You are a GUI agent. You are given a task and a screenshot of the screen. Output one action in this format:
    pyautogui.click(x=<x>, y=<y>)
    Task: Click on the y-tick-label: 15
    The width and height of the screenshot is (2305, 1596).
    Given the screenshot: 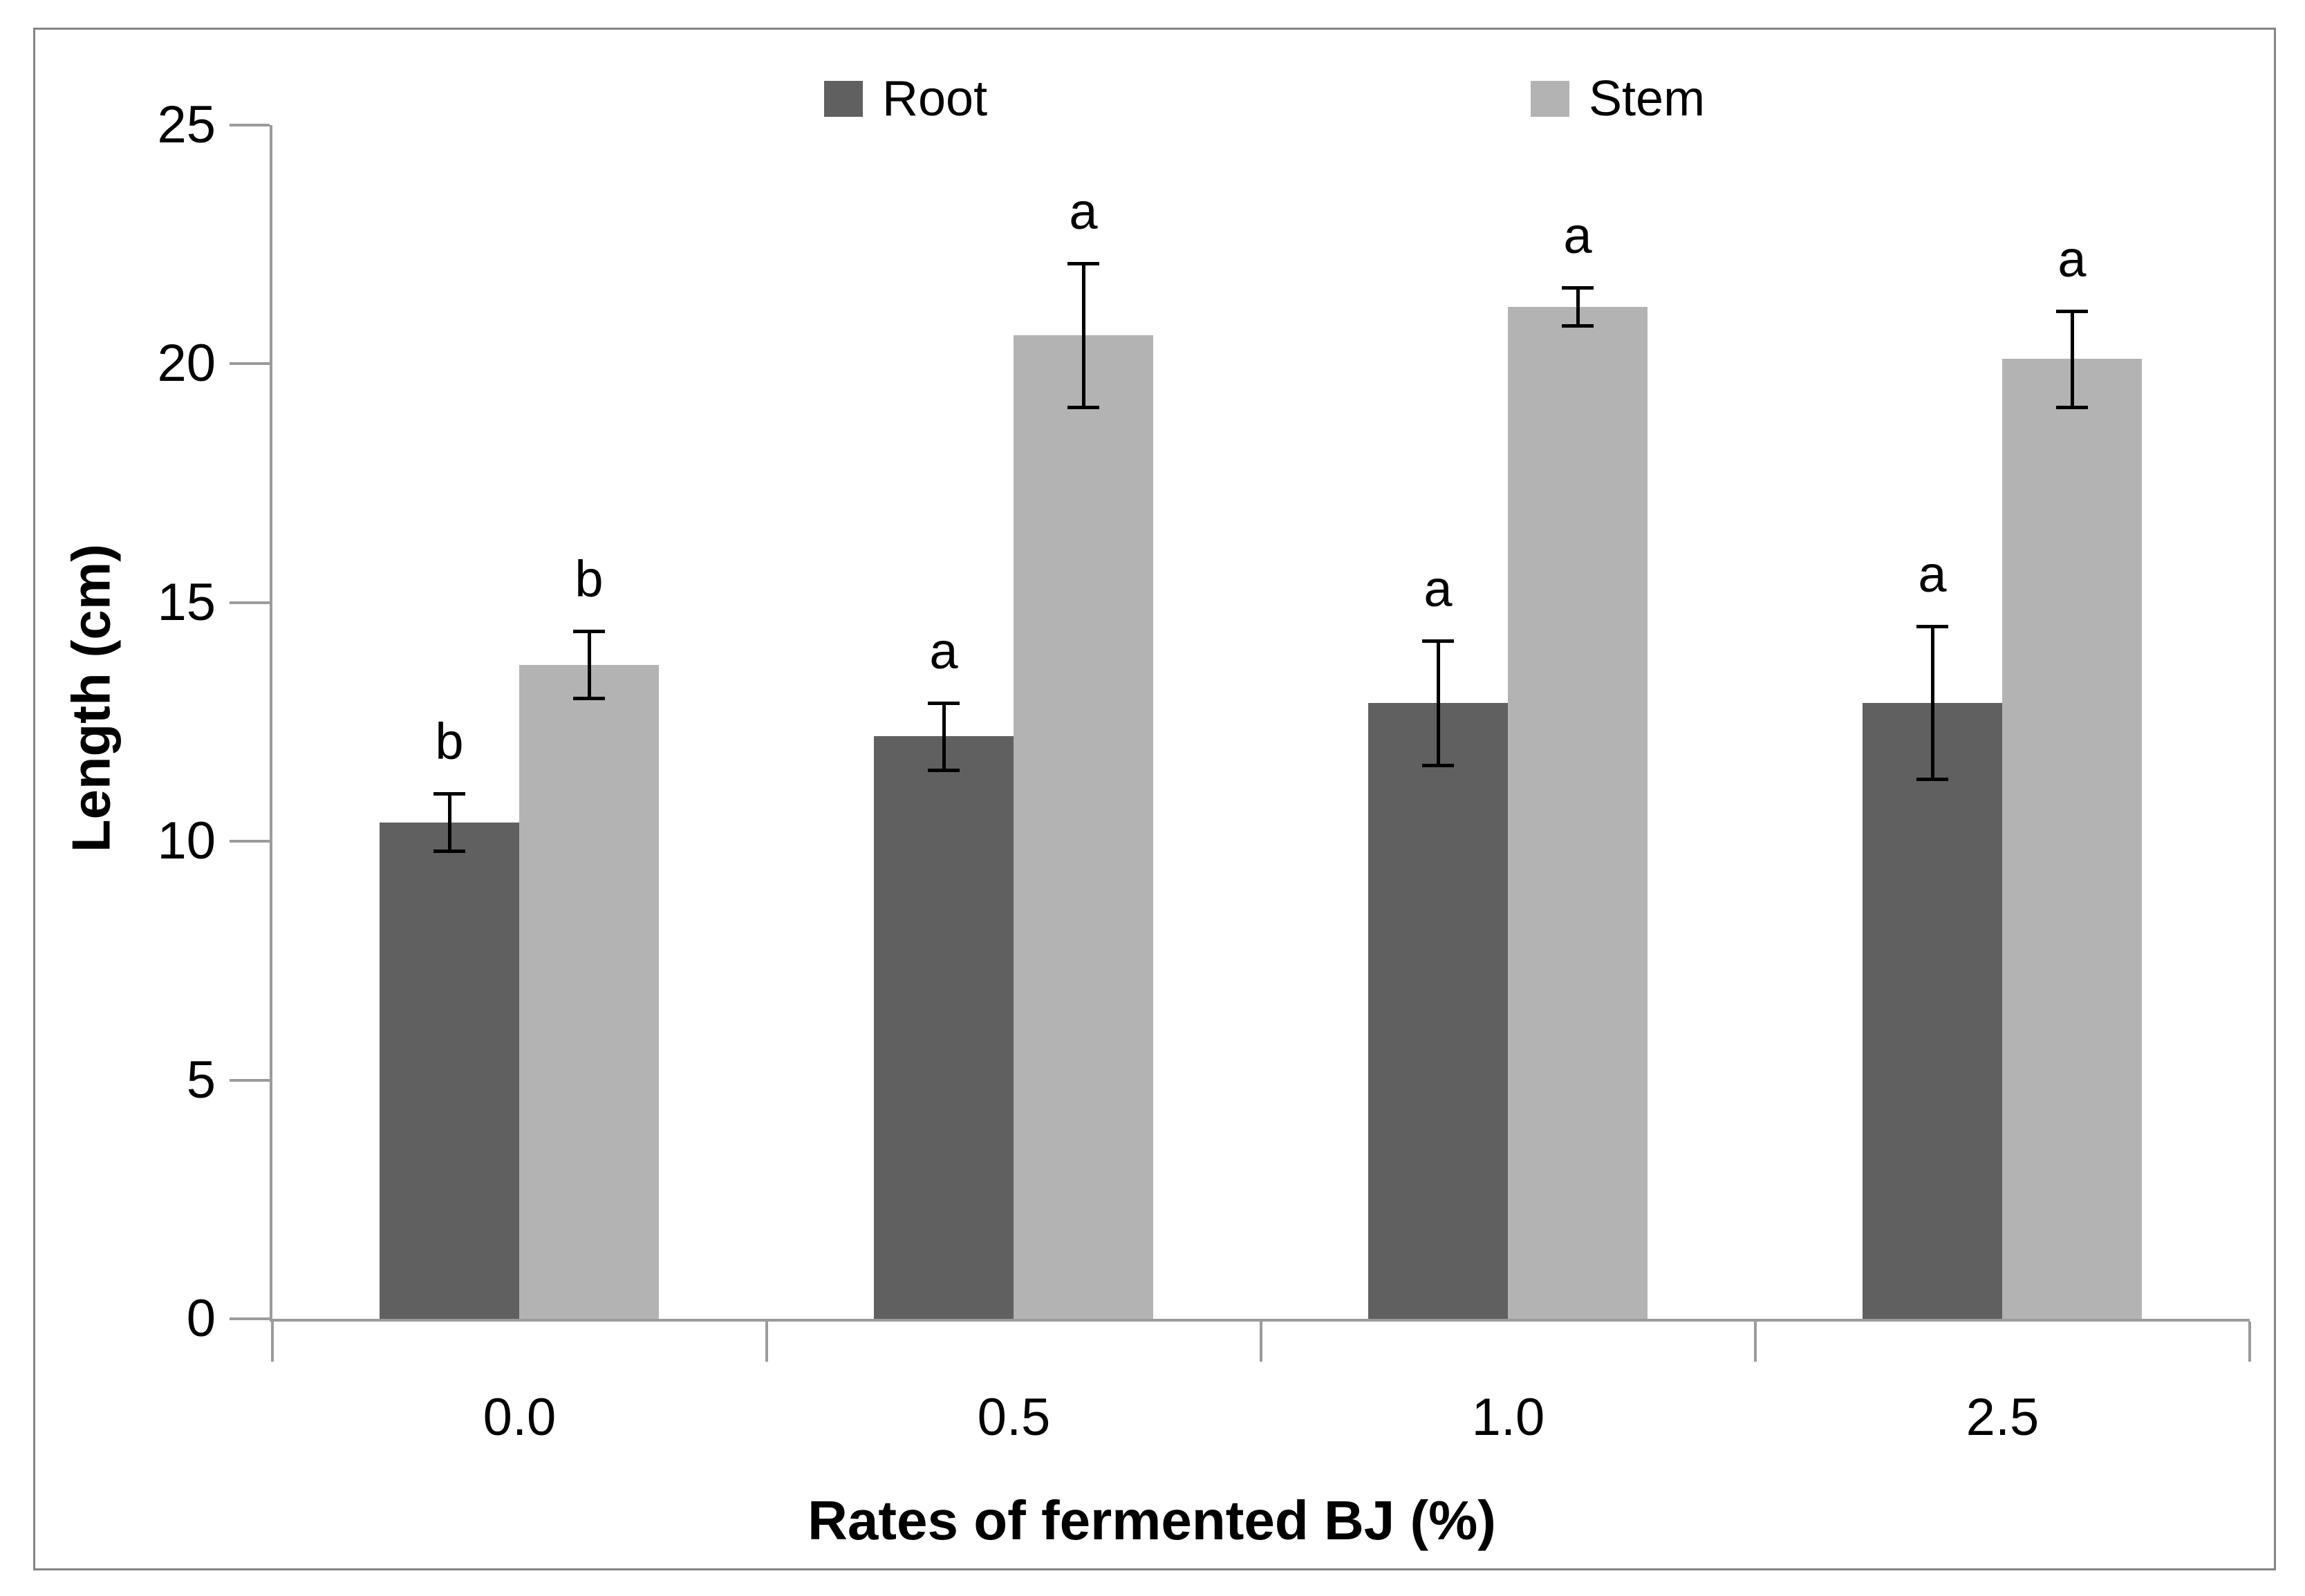 What is the action you would take?
    pyautogui.click(x=186, y=602)
    